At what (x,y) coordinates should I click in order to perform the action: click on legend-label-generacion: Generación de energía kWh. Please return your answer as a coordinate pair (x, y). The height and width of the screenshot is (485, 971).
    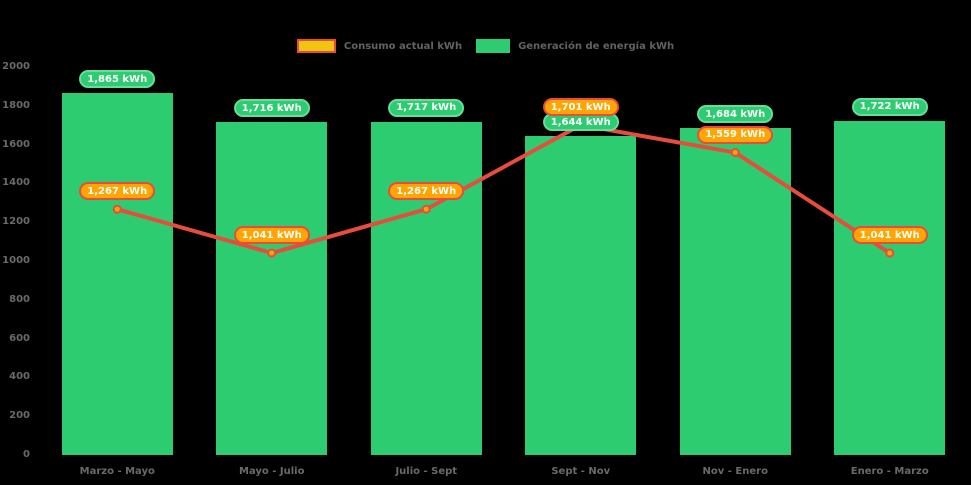
    Looking at the image, I should click on (596, 46).